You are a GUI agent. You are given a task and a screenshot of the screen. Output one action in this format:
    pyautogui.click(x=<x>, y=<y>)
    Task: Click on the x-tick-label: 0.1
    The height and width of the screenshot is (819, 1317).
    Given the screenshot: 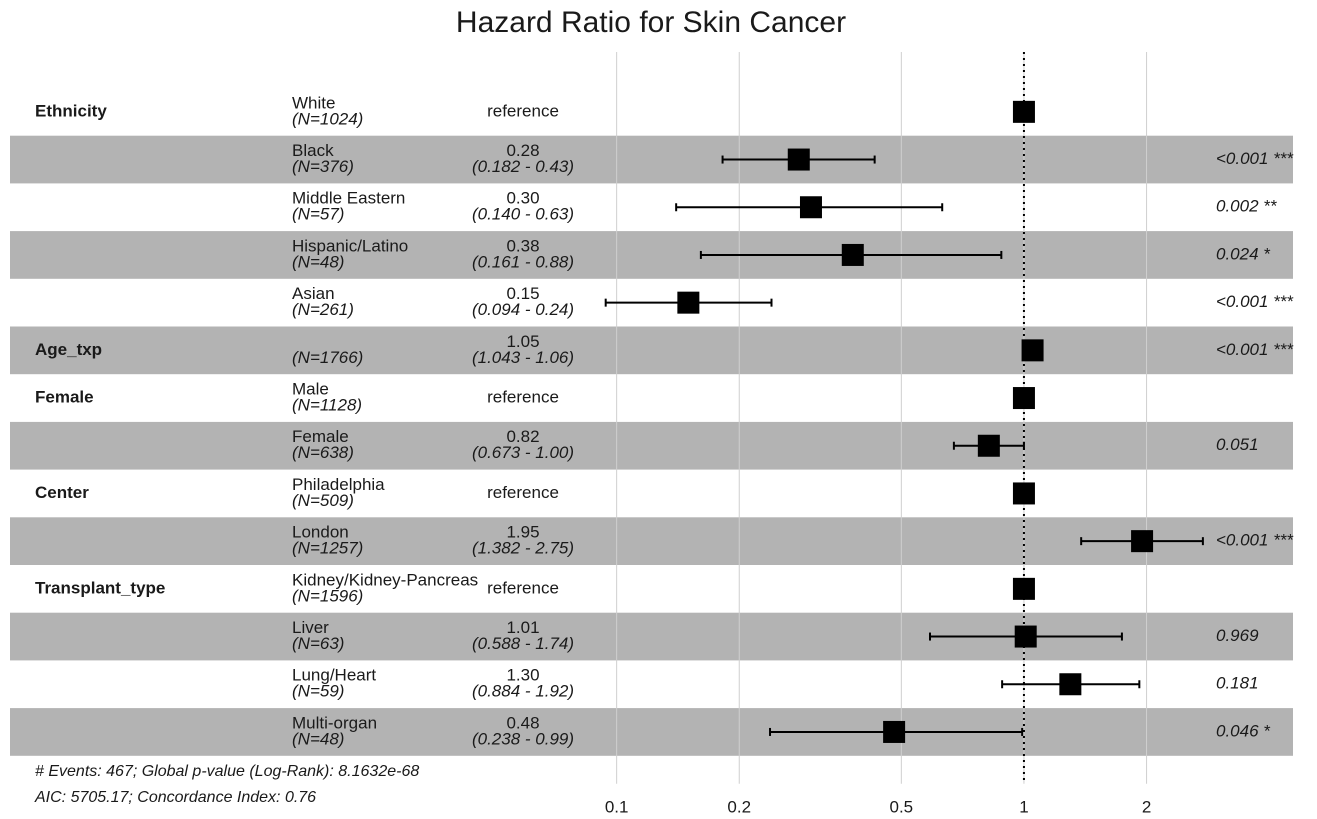 What is the action you would take?
    pyautogui.click(x=617, y=806)
    